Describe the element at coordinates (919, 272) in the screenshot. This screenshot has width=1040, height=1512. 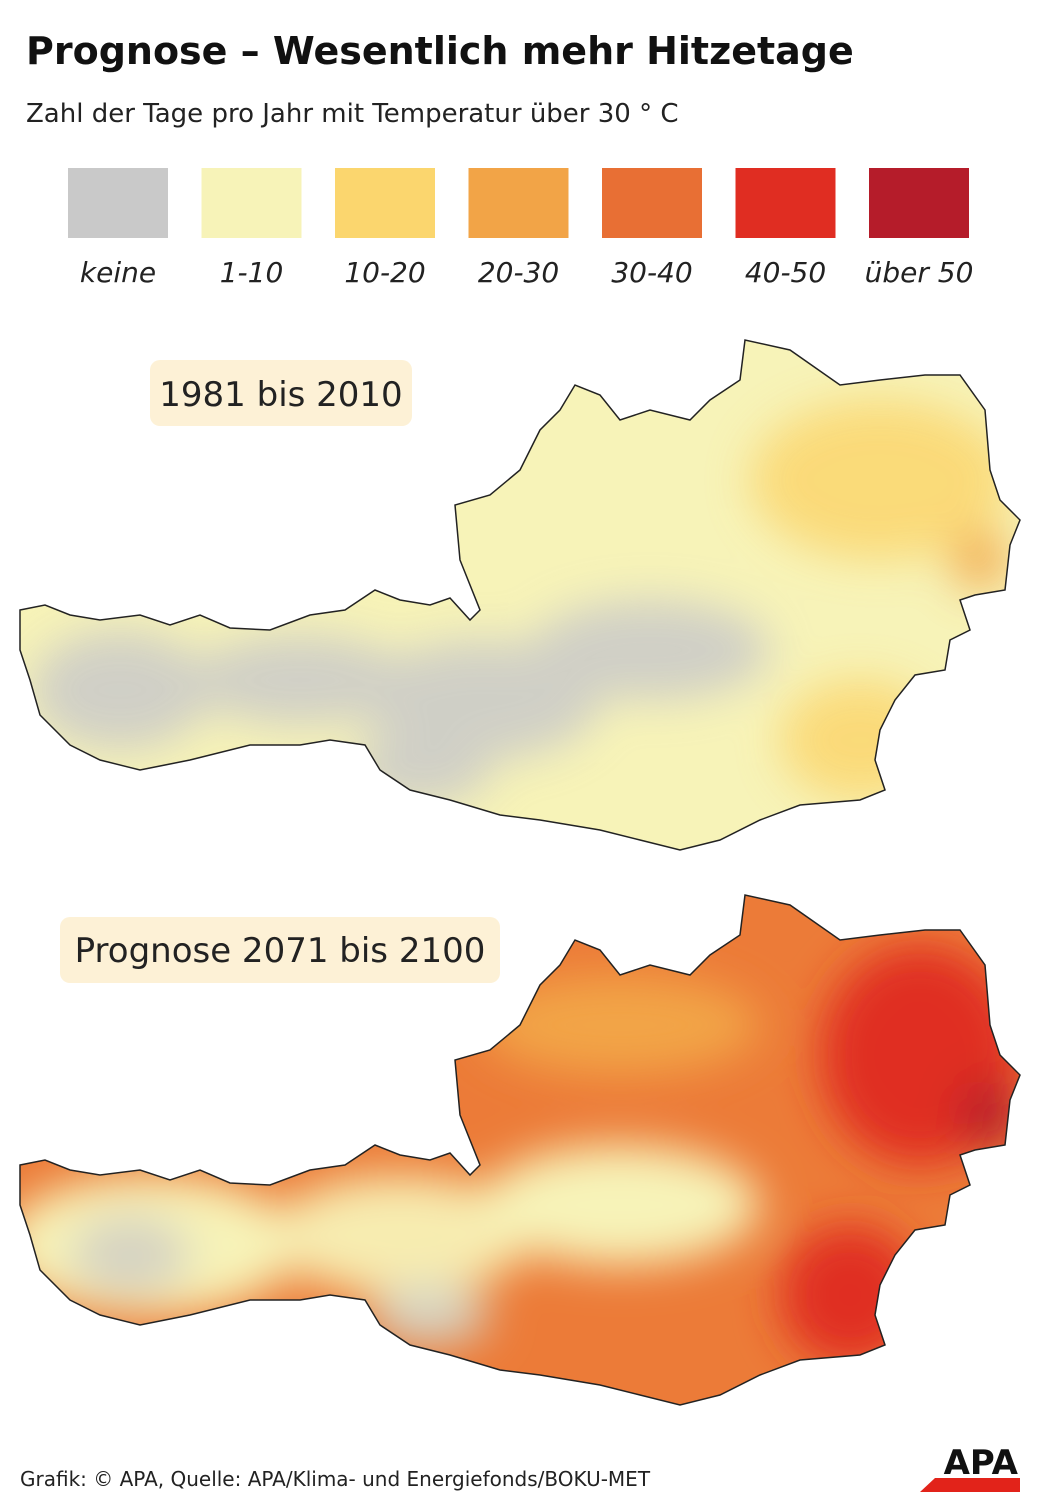
I see `legend-label: über 50` at that location.